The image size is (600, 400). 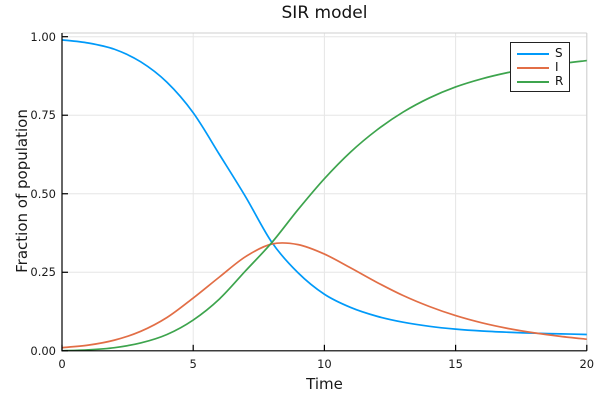 I want to click on x-tick-label: 10, so click(x=324, y=364).